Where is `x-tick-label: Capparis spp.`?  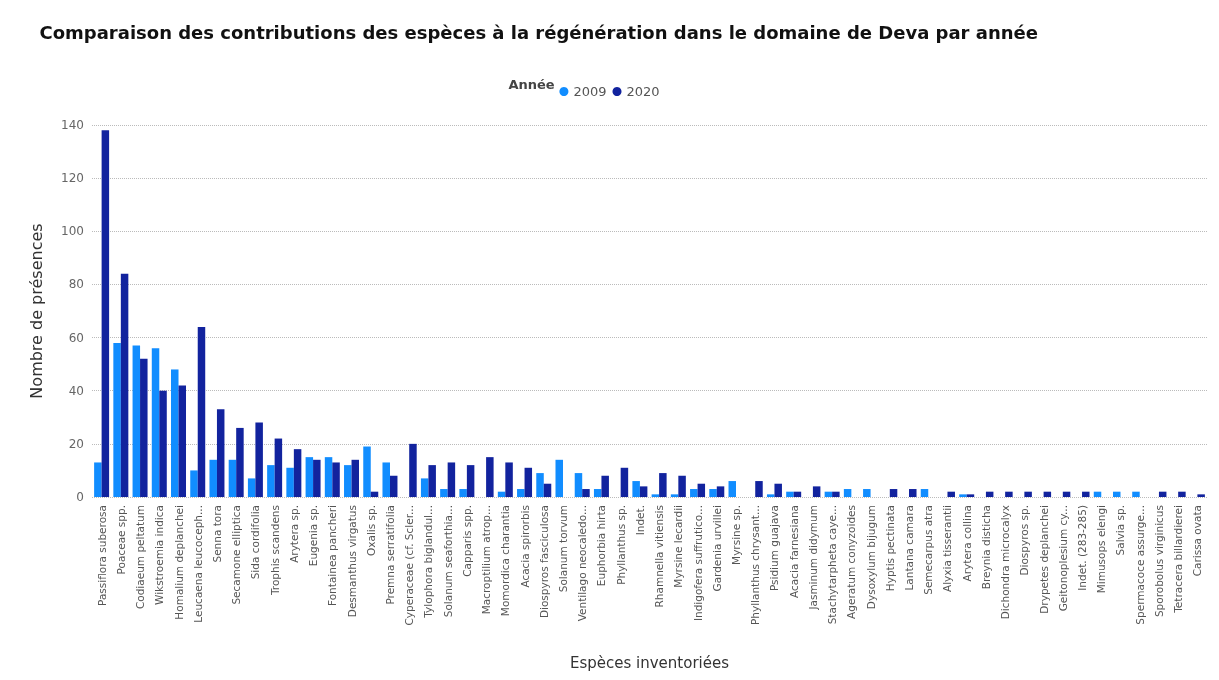
x-tick-label: Capparis spp. is located at coordinates (466, 541).